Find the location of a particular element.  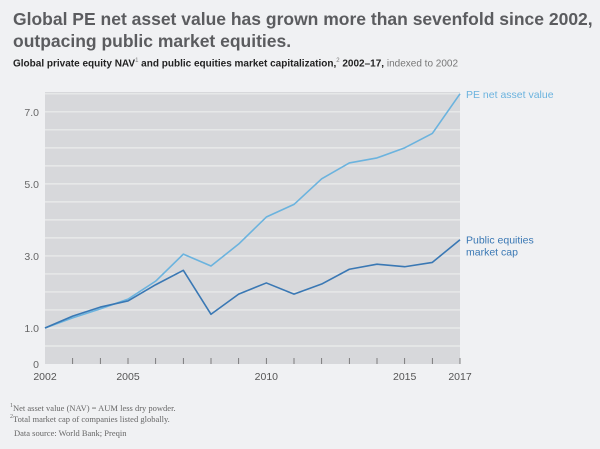

series-label: Public equities market cap is located at coordinates (500, 247).